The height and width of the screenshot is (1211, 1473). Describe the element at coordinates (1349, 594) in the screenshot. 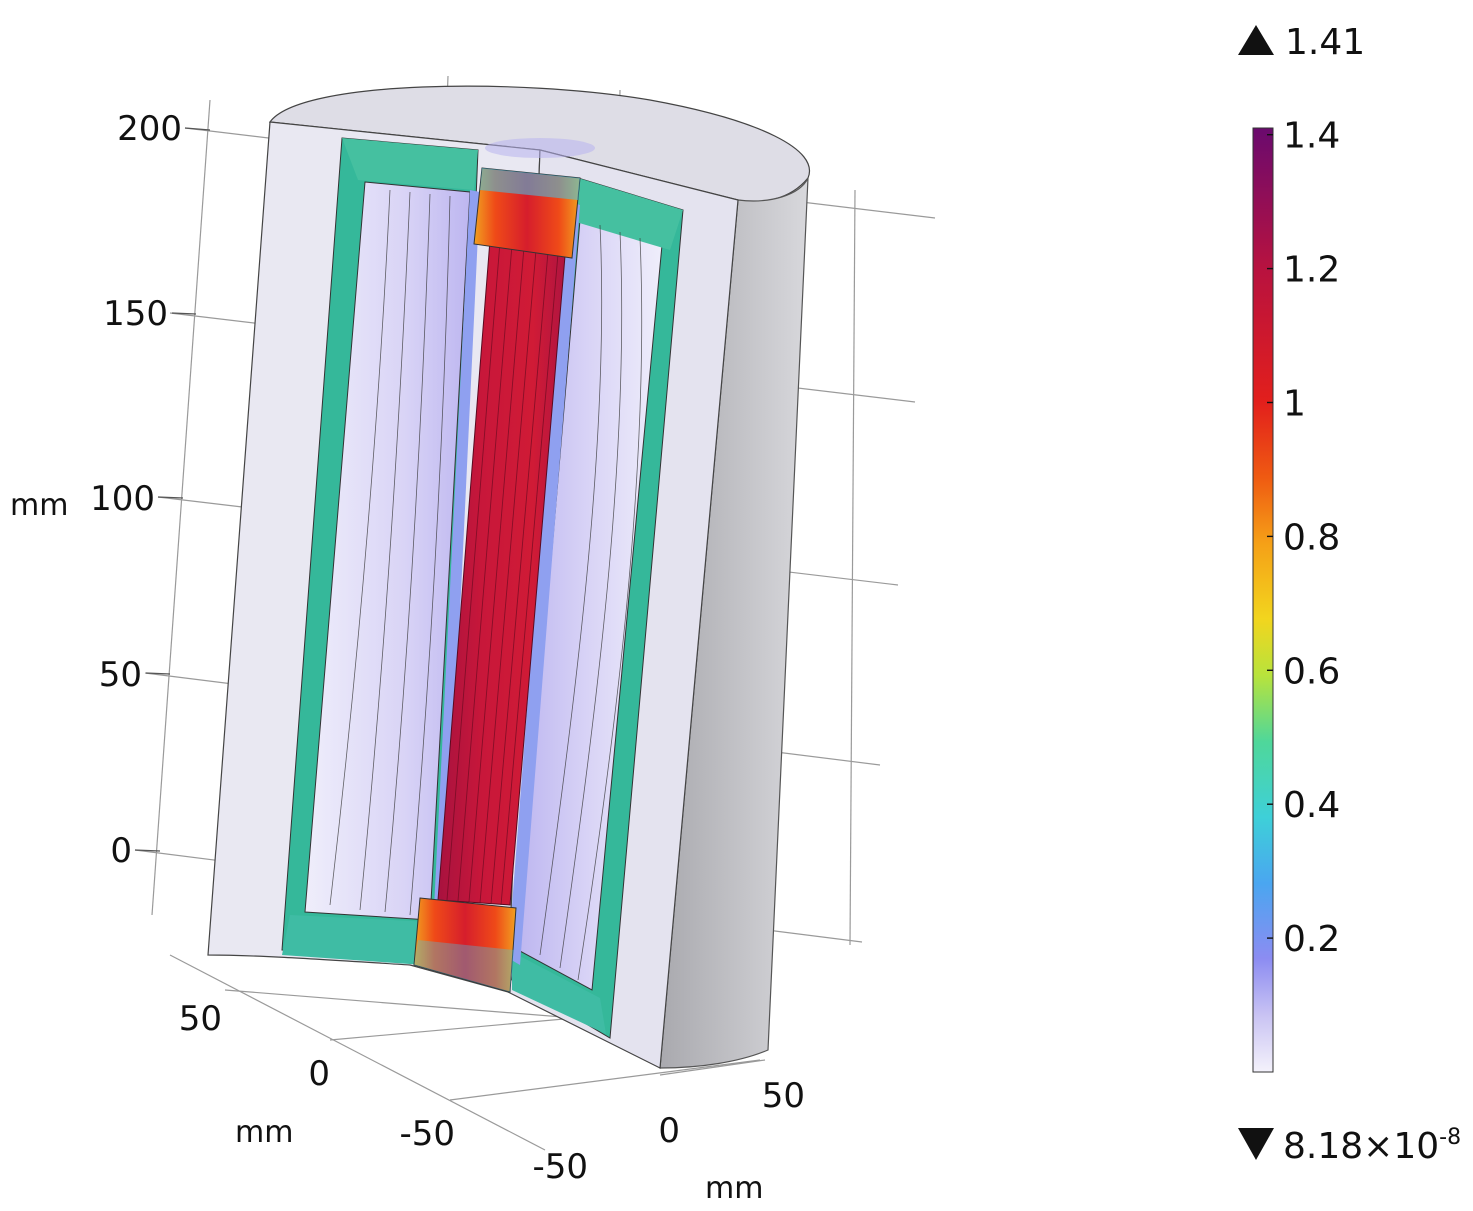

I see `colorbar: 1.41 1.4 1.2 1 0.8 0.6 0.4 0.2 8.18×10-8` at that location.